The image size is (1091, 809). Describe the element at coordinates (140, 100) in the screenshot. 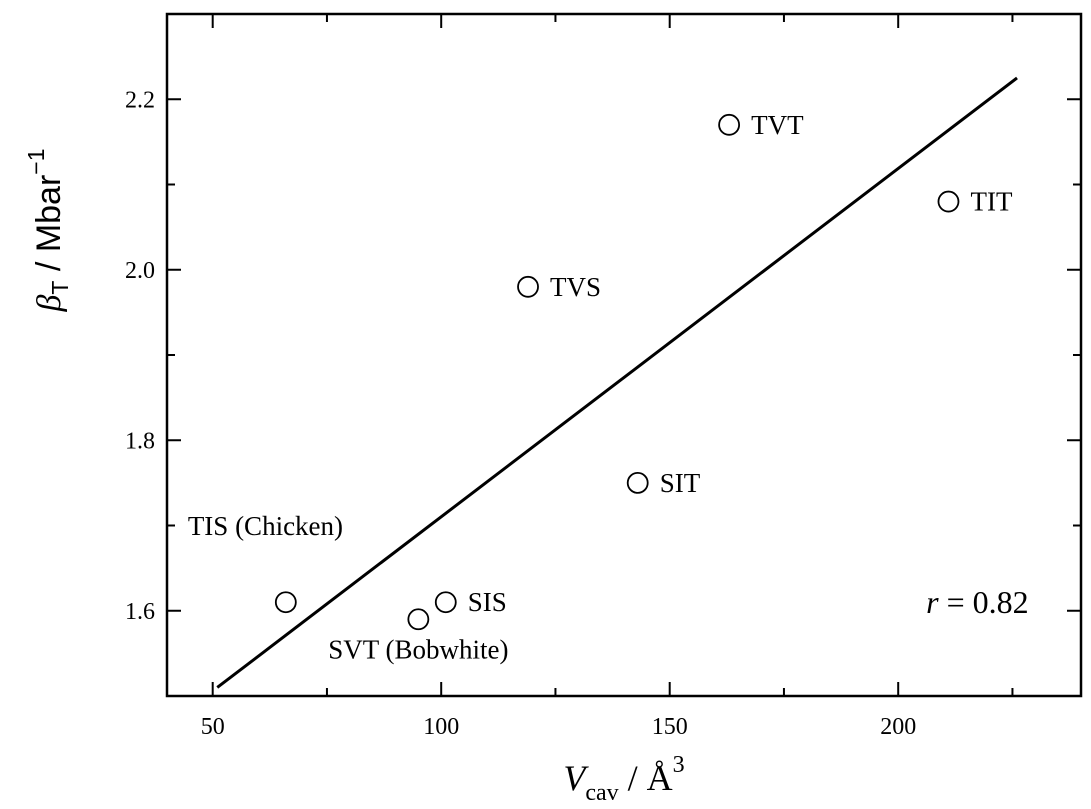

I see `y-tick-label: 2.2` at that location.